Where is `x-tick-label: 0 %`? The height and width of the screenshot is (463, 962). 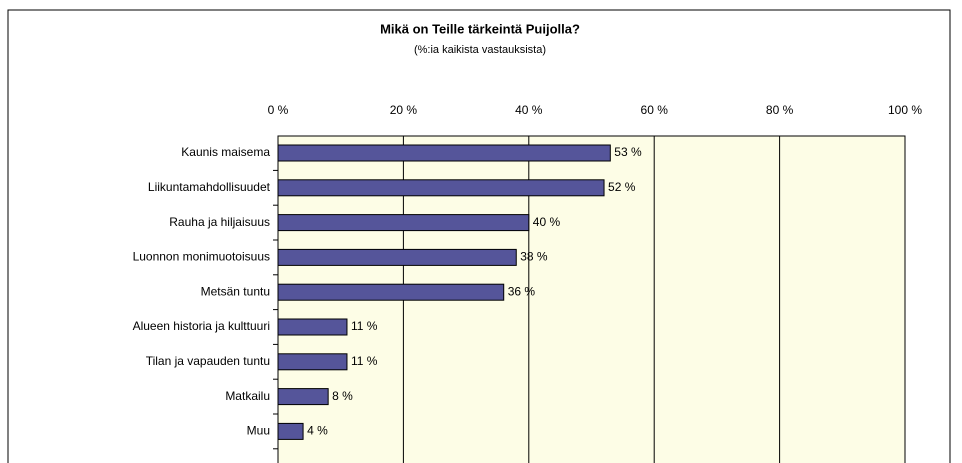
x-tick-label: 0 % is located at coordinates (278, 110).